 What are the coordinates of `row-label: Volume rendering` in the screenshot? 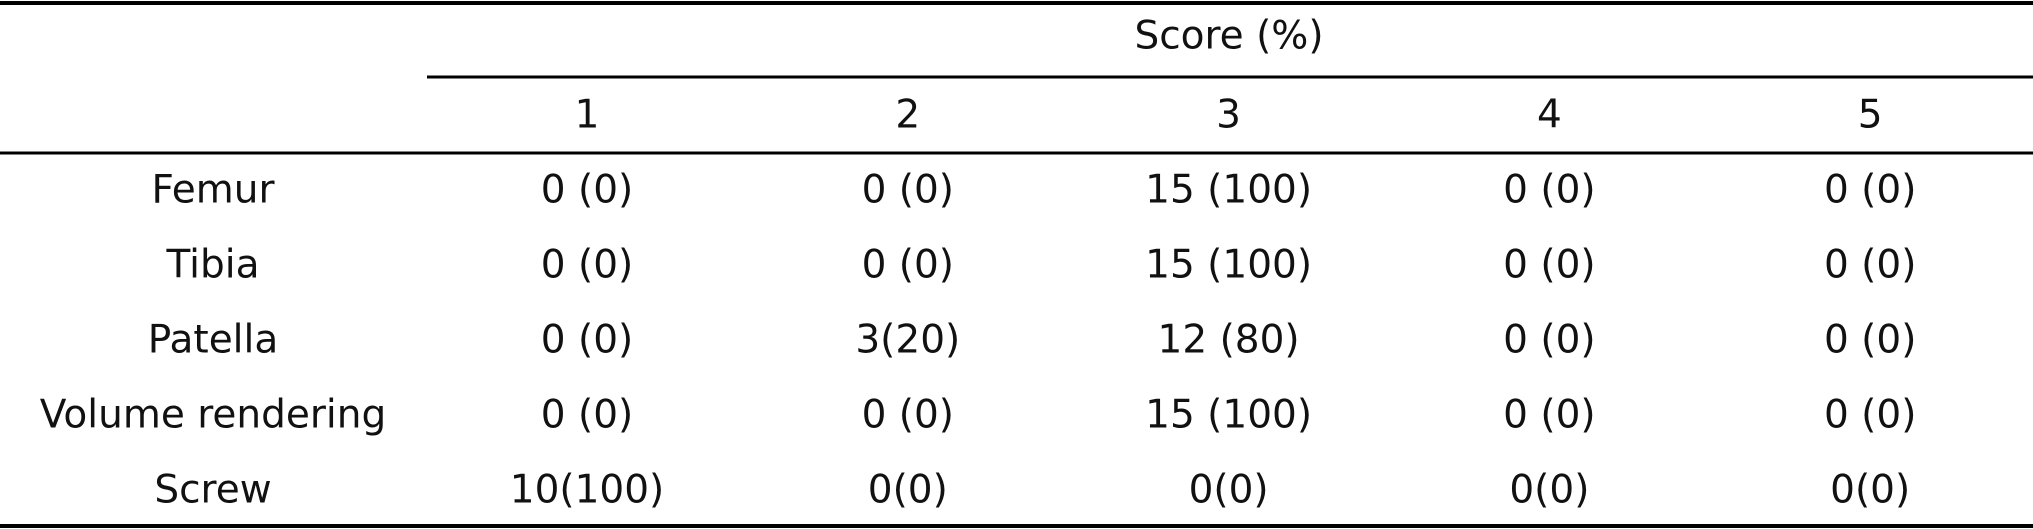 It's located at (213, 415).